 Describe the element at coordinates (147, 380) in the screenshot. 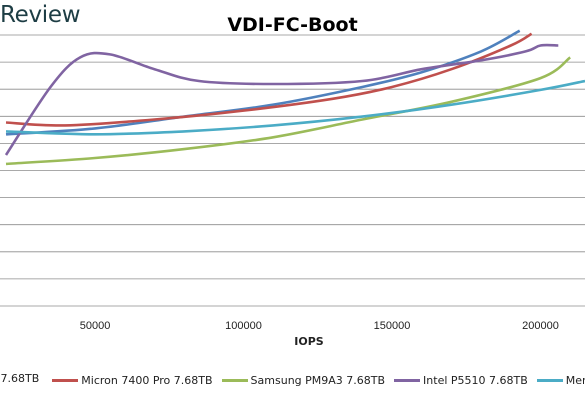

I see `legend-label: Micron 7400 Pro 7.68TB` at that location.